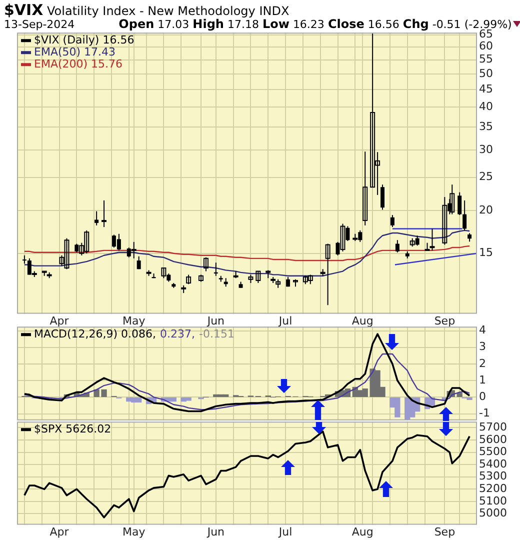 The width and height of the screenshot is (520, 540). I want to click on y-tick-label: 5700, so click(493, 427).